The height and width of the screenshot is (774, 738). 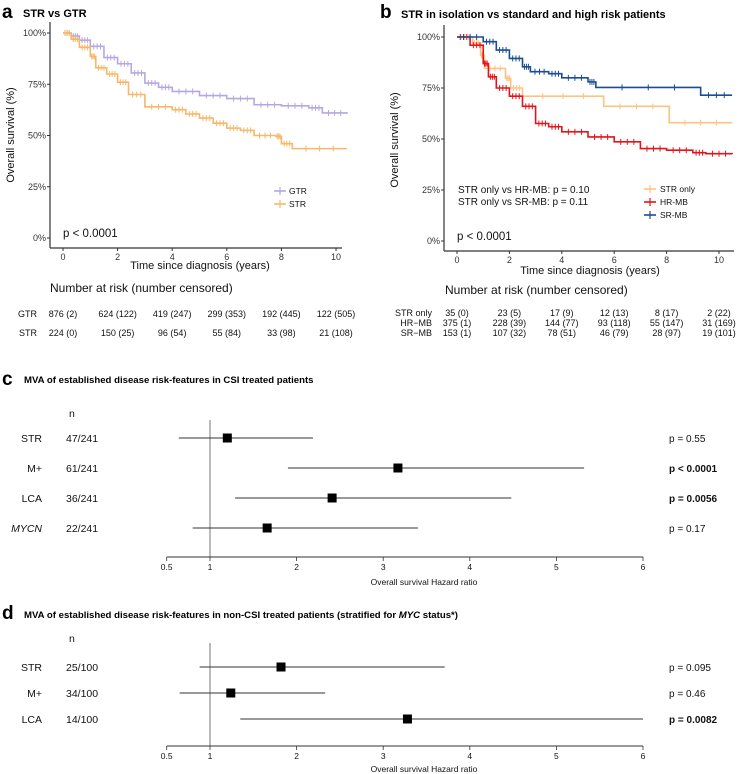 What do you see at coordinates (34, 694) in the screenshot?
I see `row-label: M+` at bounding box center [34, 694].